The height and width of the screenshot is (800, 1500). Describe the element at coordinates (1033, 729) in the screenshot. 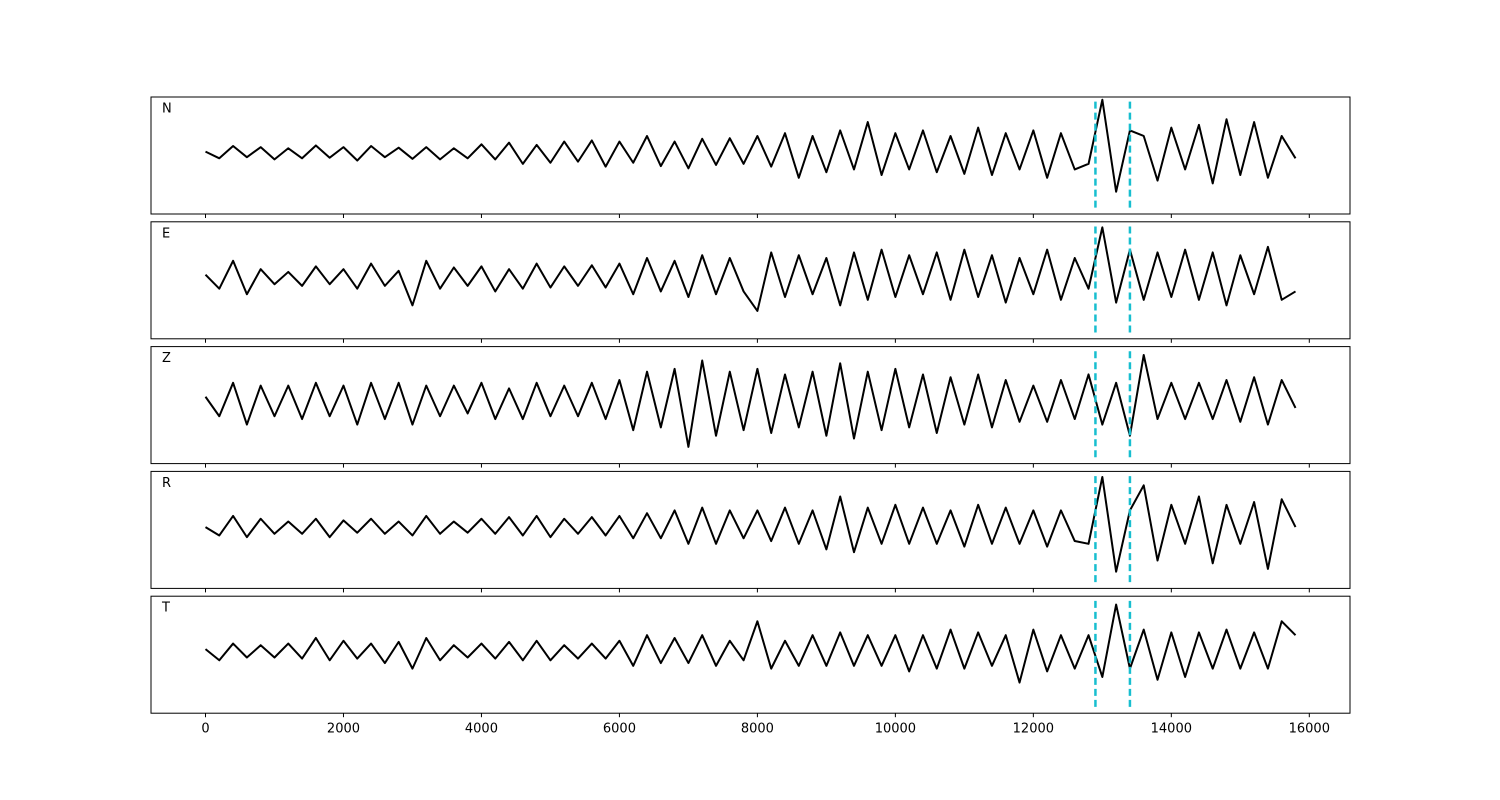

I see `x-tick-label: 12000` at that location.